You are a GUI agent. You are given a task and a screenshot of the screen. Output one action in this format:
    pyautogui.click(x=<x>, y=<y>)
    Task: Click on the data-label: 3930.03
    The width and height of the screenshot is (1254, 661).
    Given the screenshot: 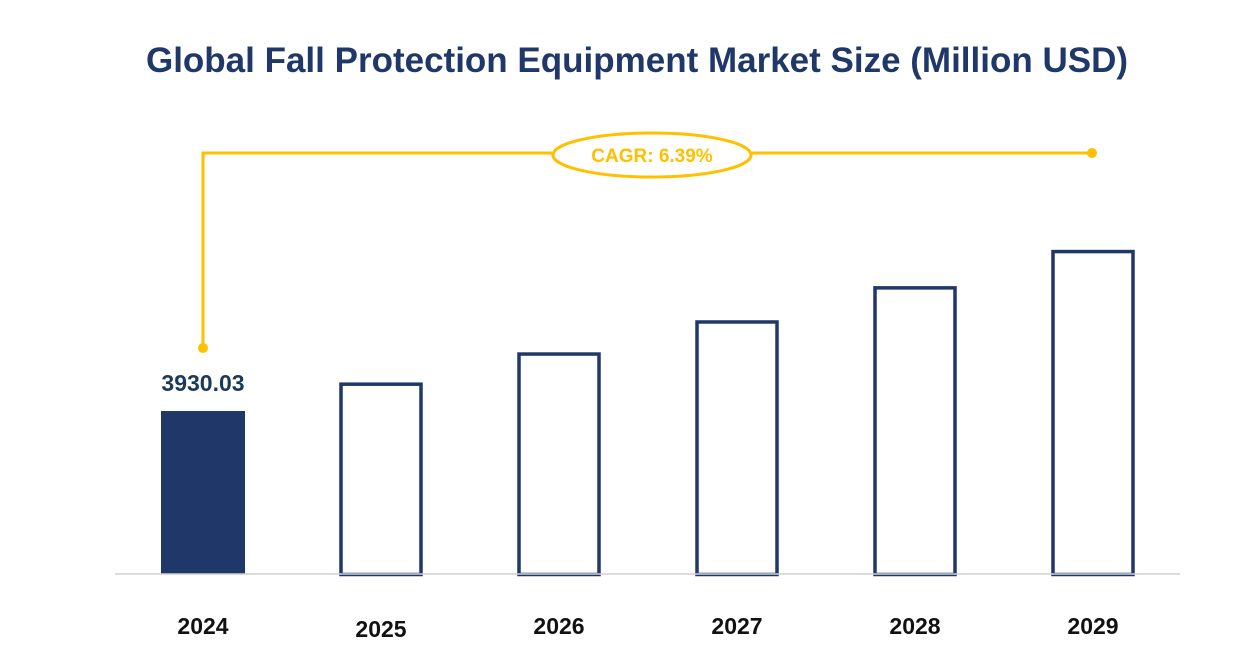 What is the action you would take?
    pyautogui.click(x=202, y=383)
    